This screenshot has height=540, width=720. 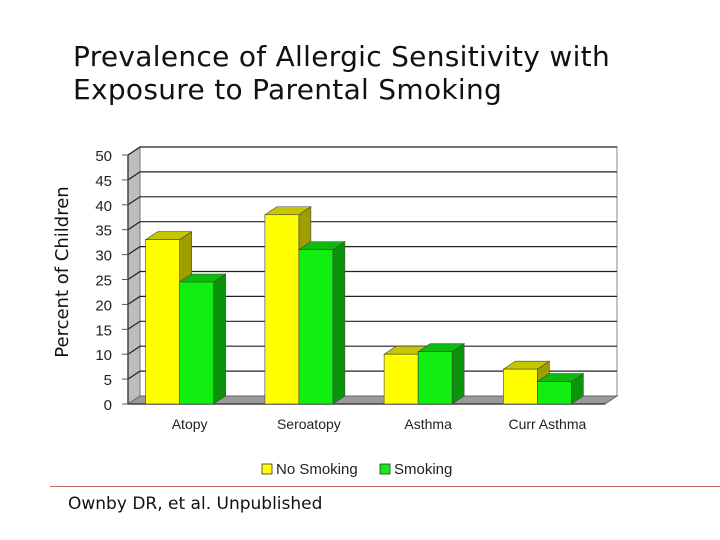 I want to click on category-label: Seroatopy, so click(x=309, y=424).